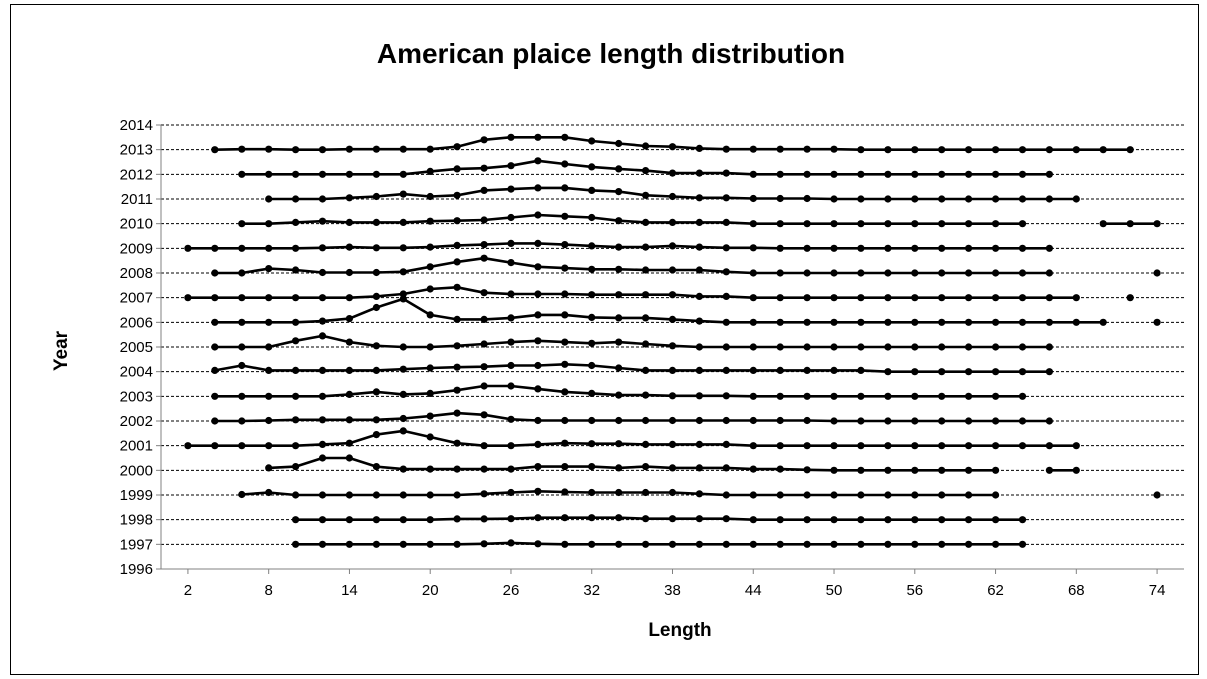  I want to click on series-2005, so click(632, 341).